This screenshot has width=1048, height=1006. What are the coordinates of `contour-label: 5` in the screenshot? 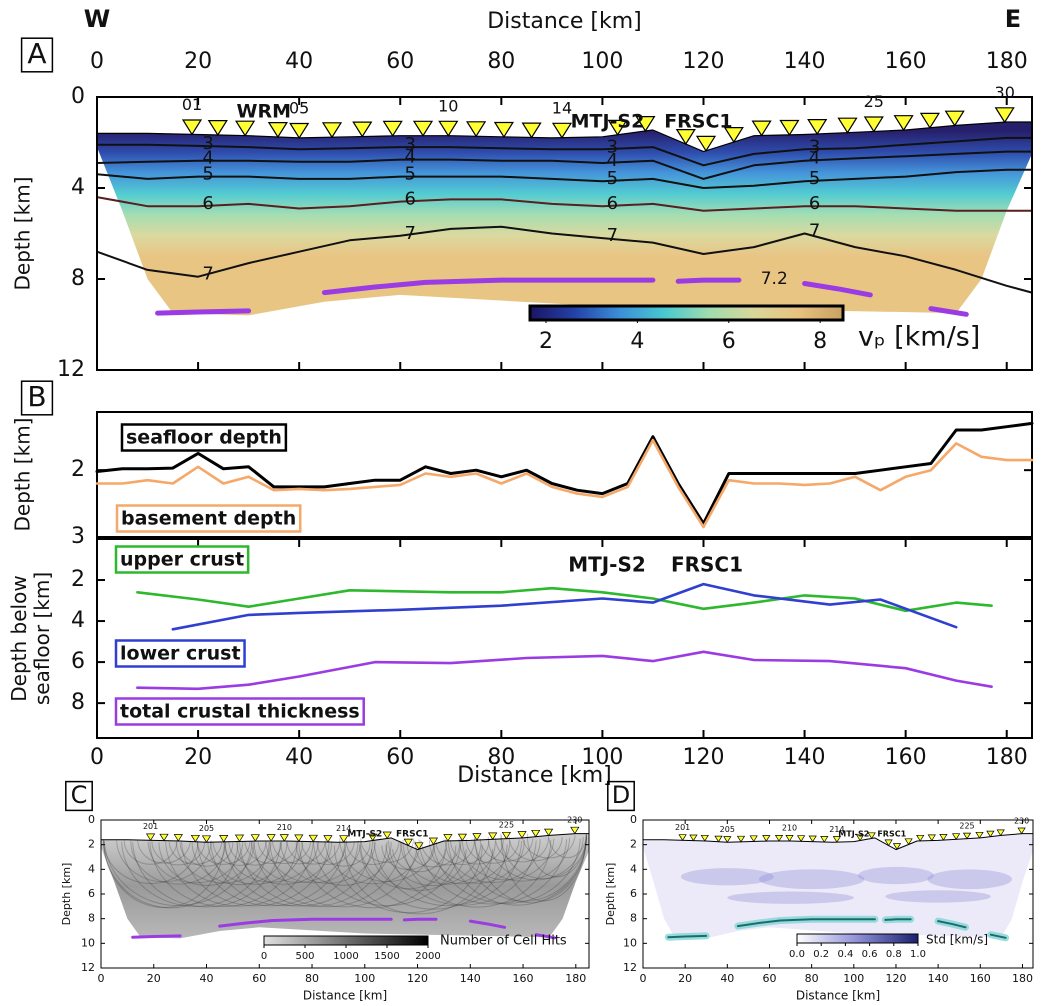 It's located at (612, 178).